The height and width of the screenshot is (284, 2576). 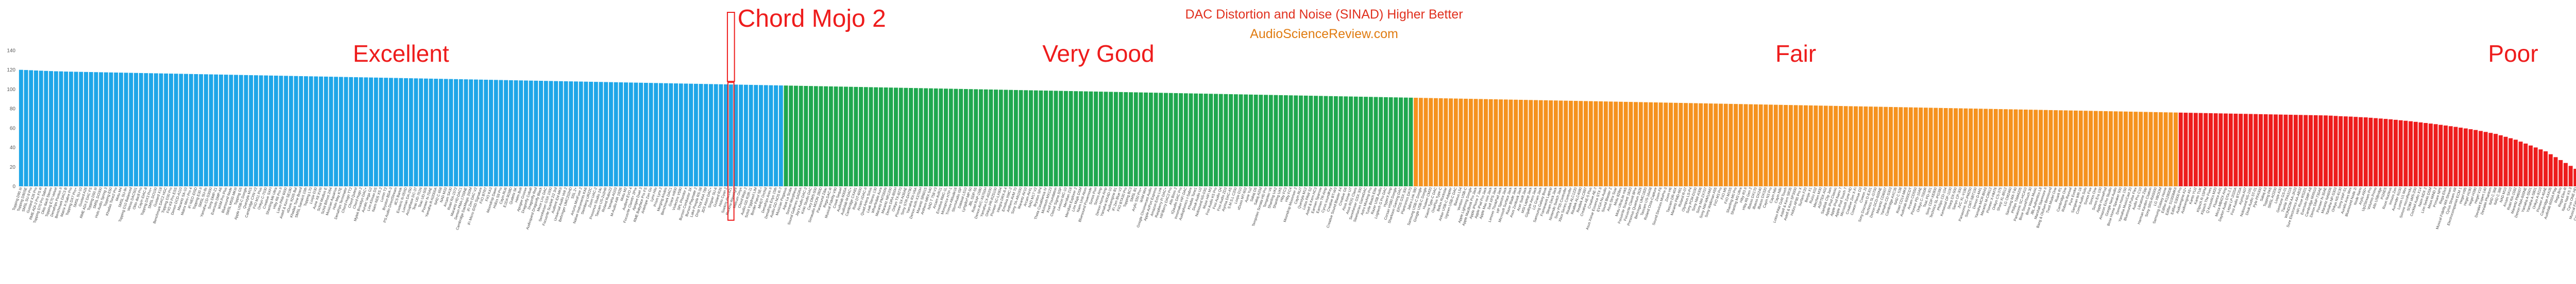 What do you see at coordinates (11, 90) in the screenshot?
I see `y-tick-label: 100` at bounding box center [11, 90].